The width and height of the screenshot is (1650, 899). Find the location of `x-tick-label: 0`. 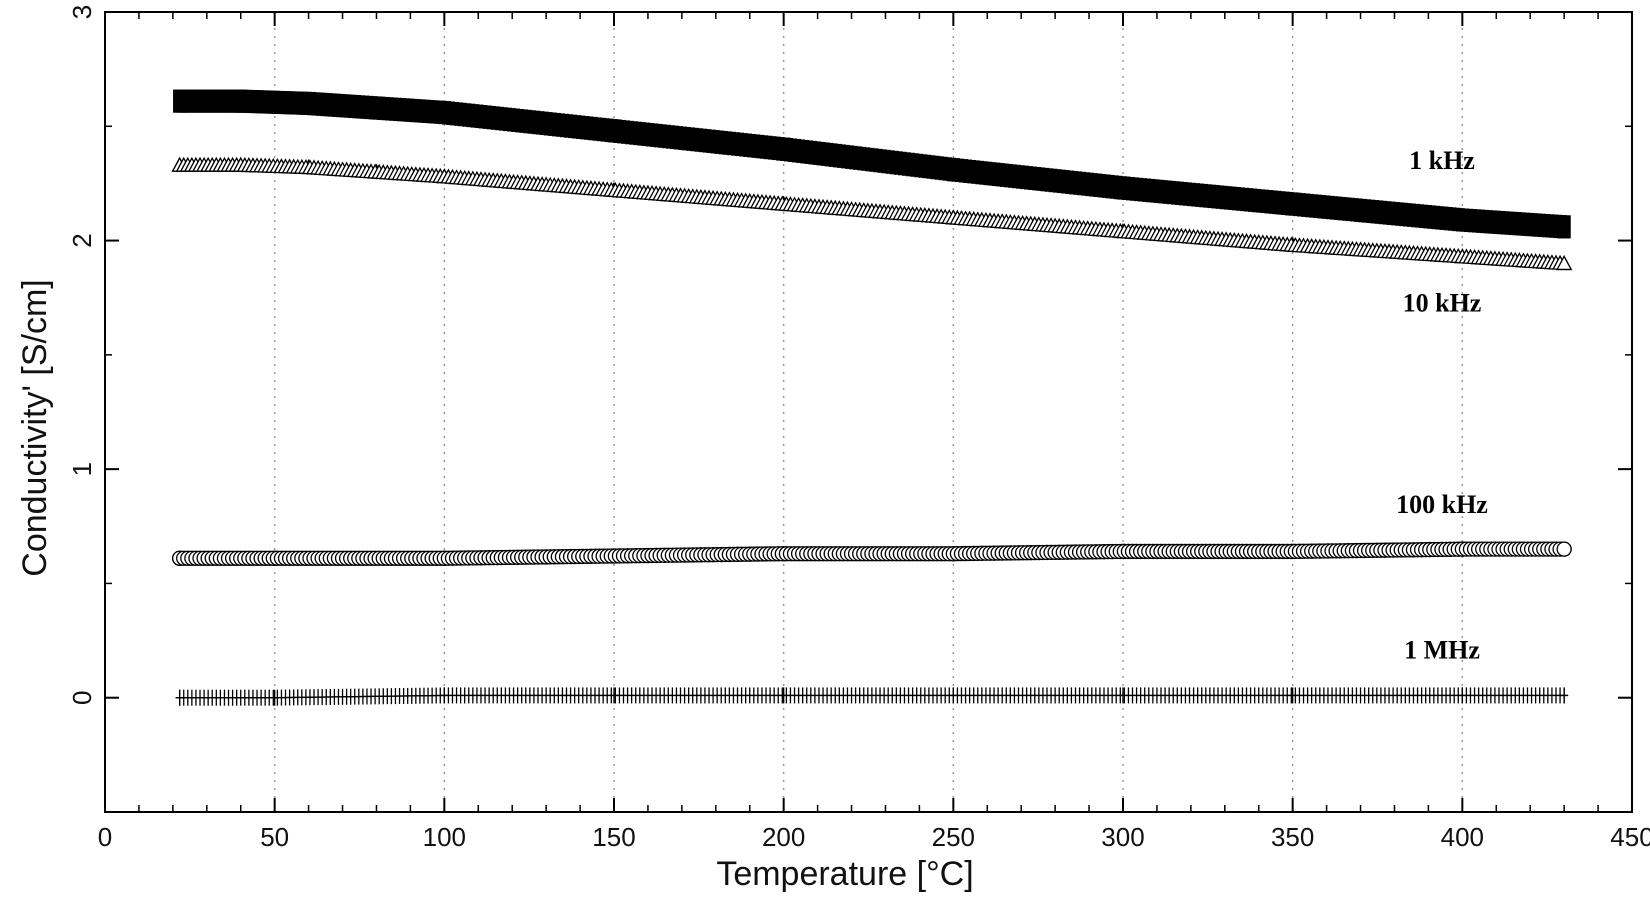

x-tick-label: 0 is located at coordinates (105, 837).